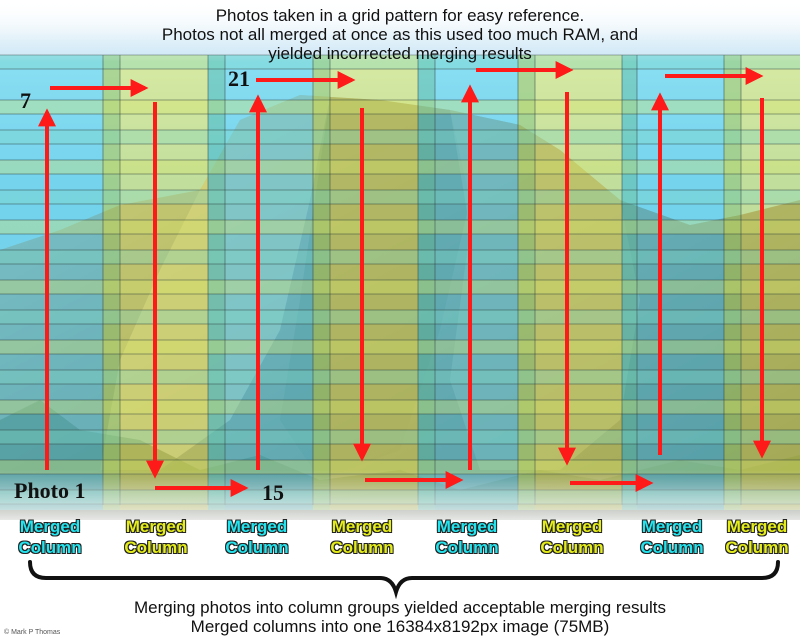 The image size is (800, 642). Describe the element at coordinates (273, 492) in the screenshot. I see `photo-number-15: 15` at that location.